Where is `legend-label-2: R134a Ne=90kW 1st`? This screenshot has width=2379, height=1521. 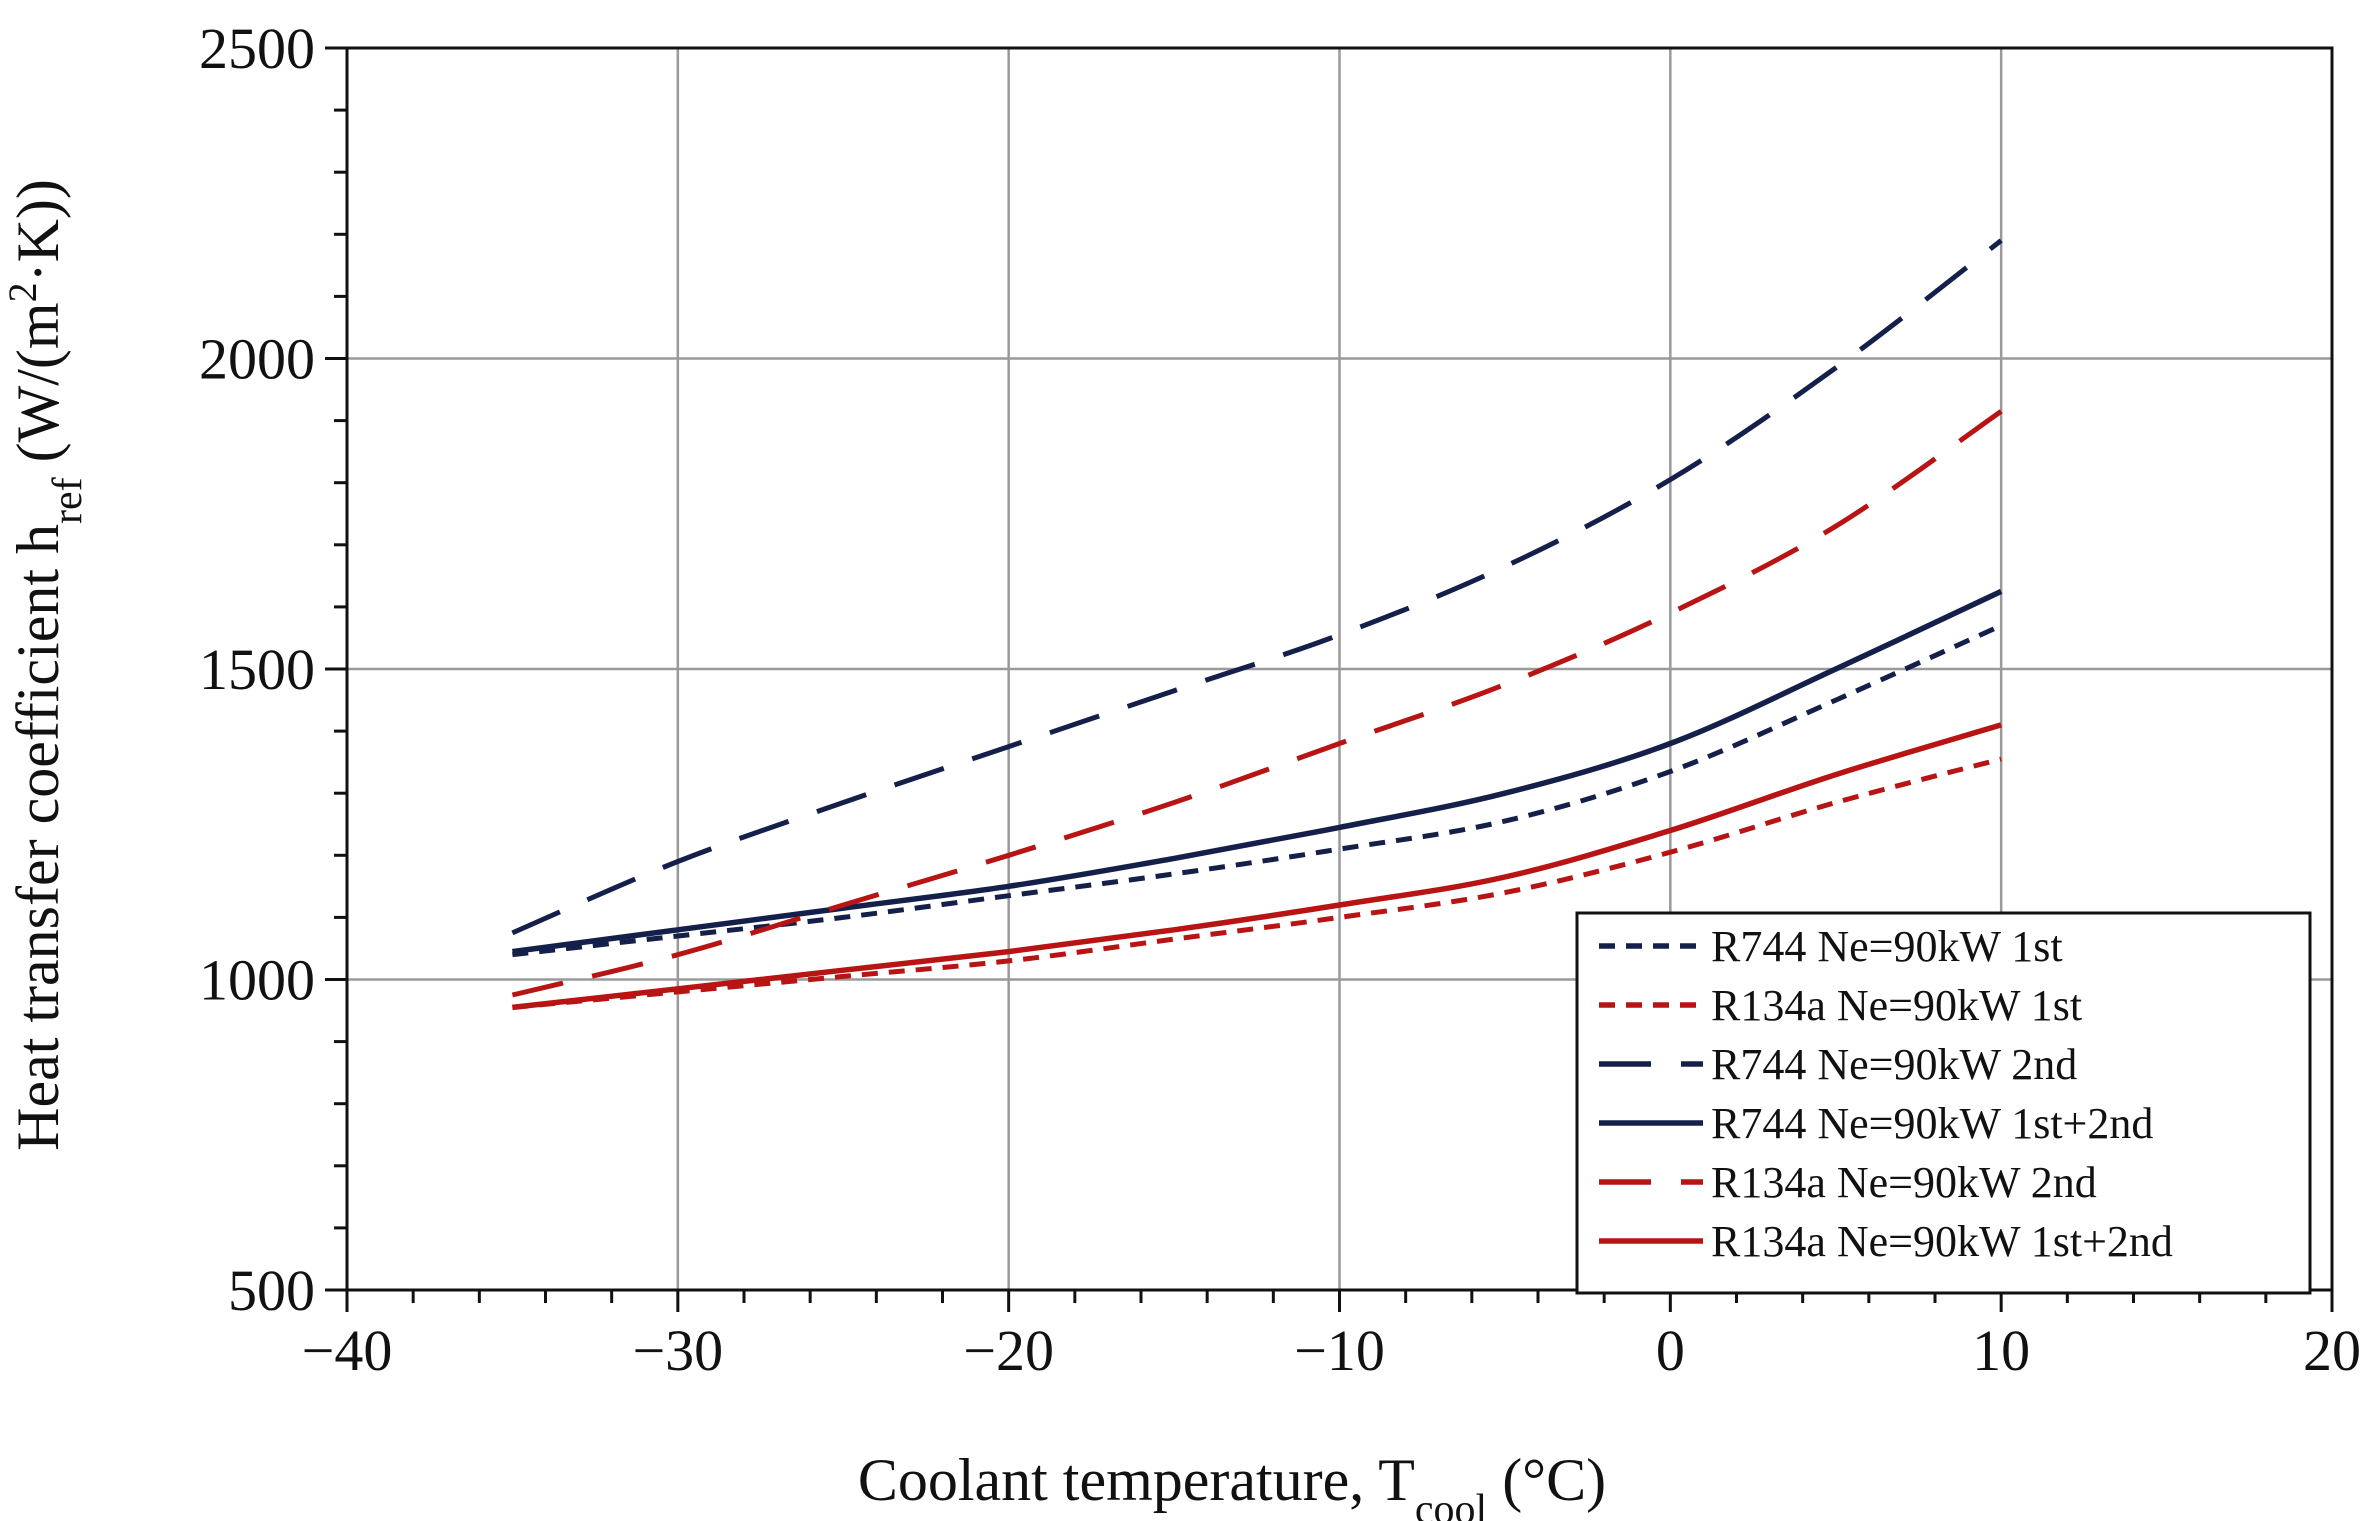
legend-label-2: R134a Ne=90kW 1st is located at coordinates (1896, 1005).